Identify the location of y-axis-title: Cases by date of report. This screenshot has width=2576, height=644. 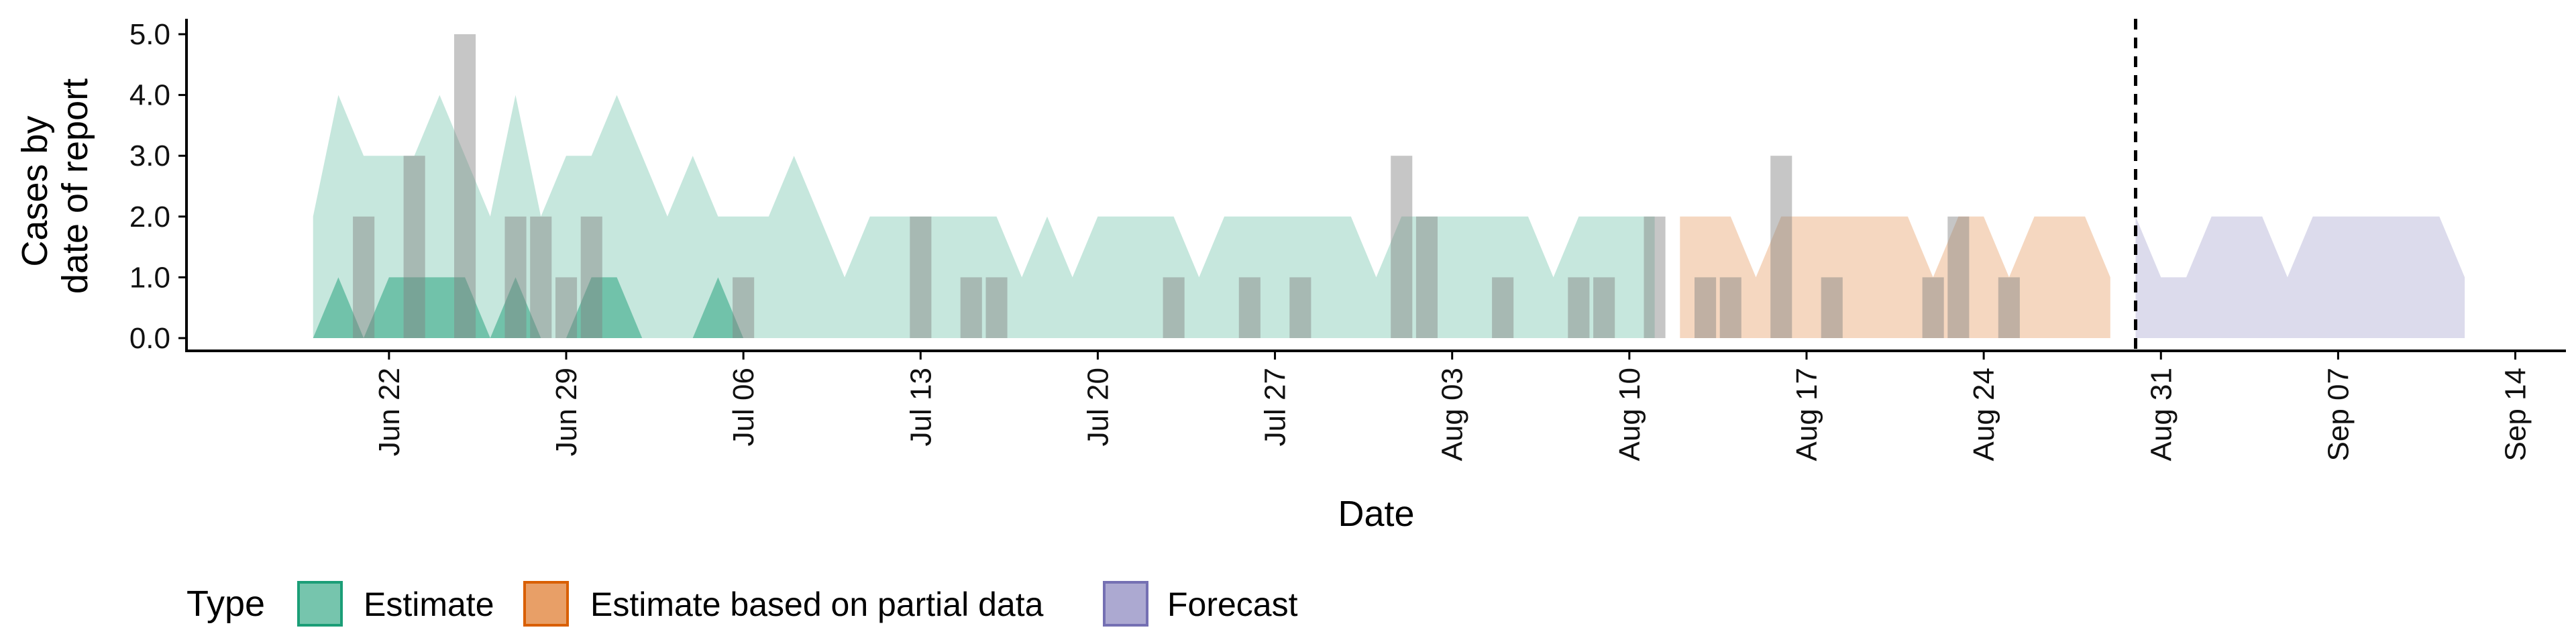
(55, 186).